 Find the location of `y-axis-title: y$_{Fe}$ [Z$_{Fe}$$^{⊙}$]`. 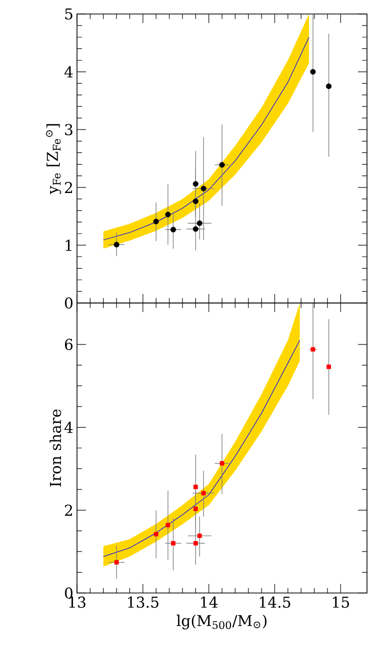

y-axis-title: y$_{Fe}$ [Z$_{Fe}$$^{⊙}$] is located at coordinates (54, 159).